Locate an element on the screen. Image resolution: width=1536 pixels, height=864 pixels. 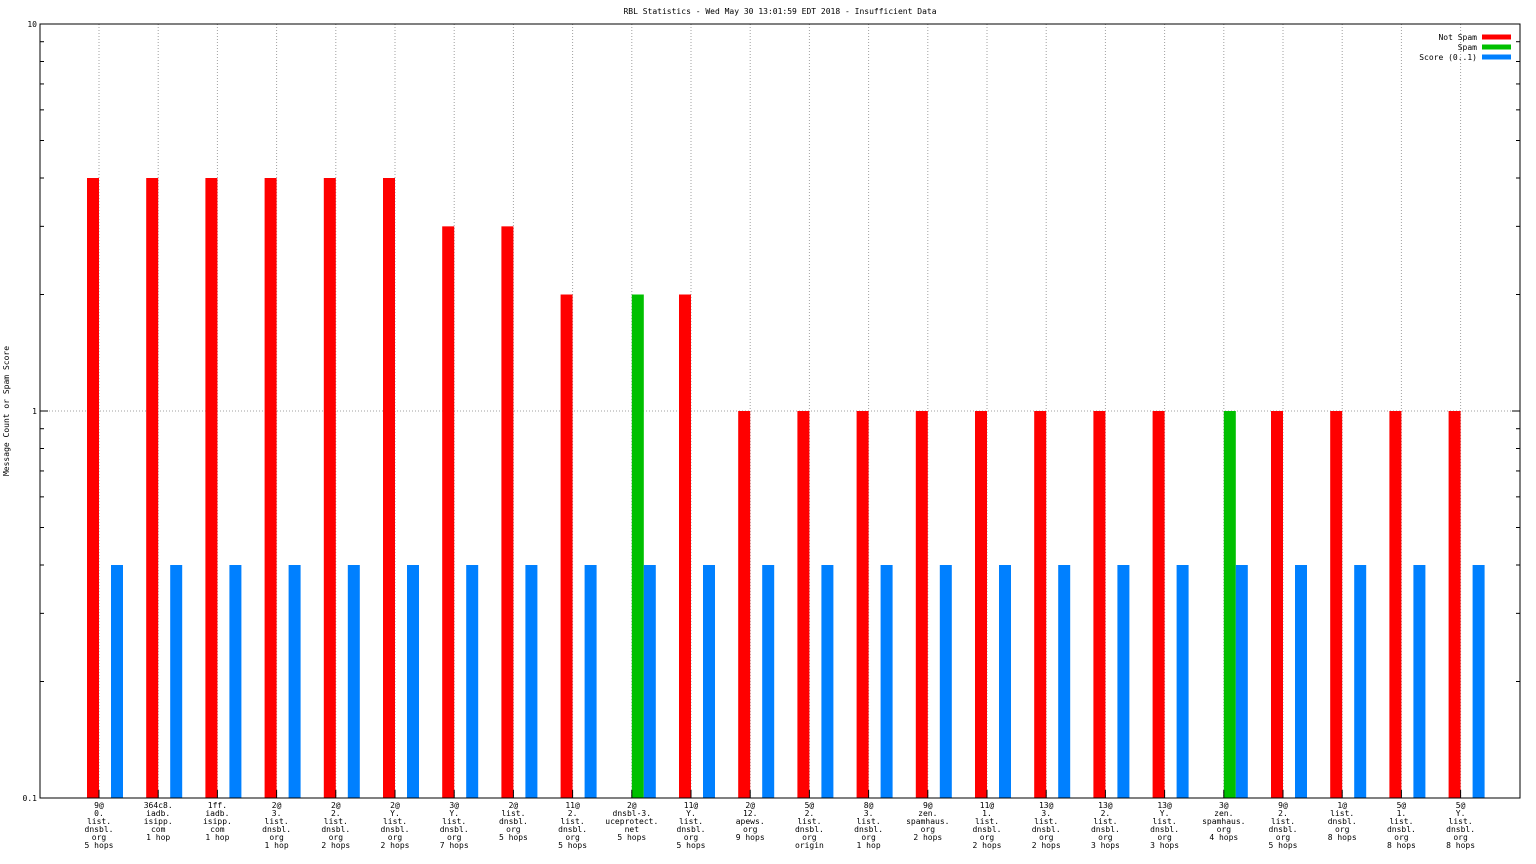
x-tick-label: origin is located at coordinates (809, 845).